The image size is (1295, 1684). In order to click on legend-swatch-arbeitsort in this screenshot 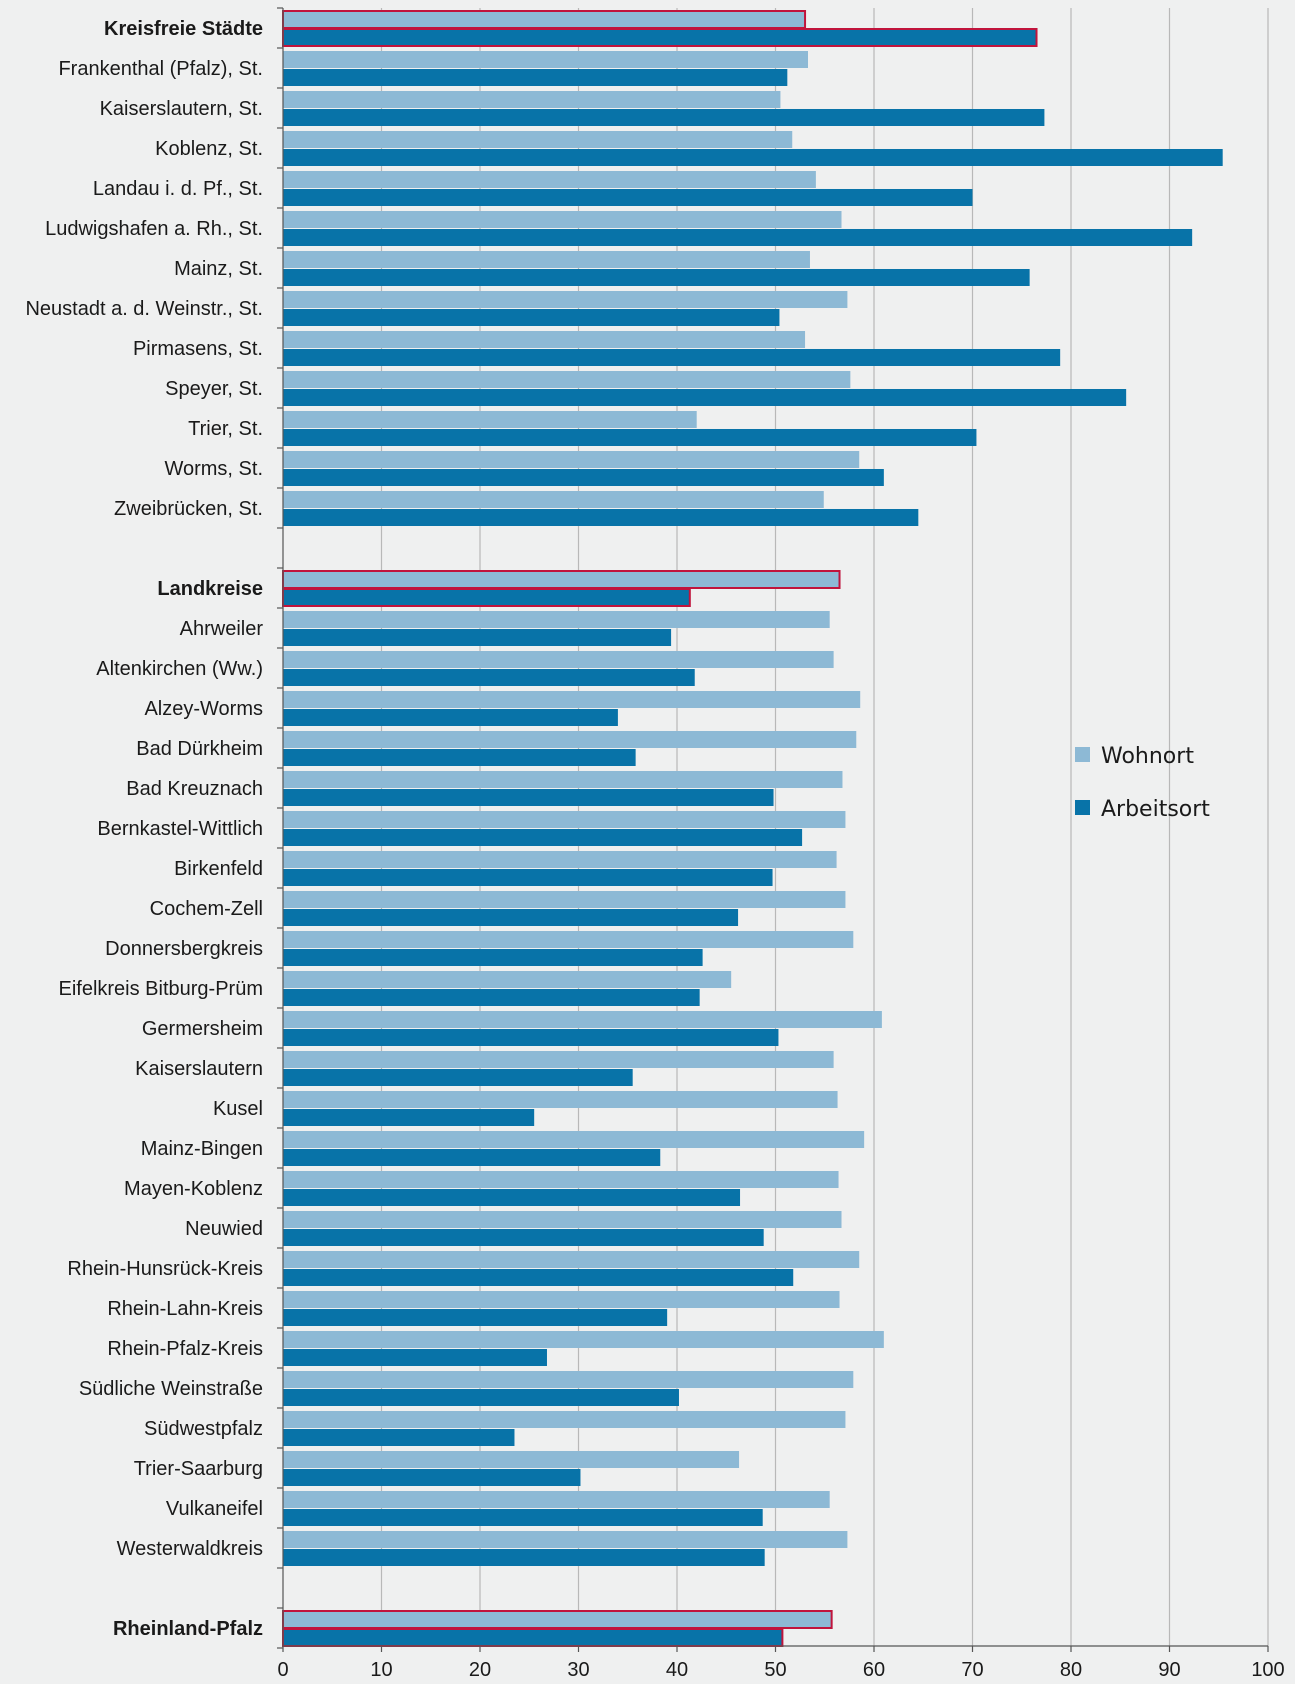, I will do `click(1082, 807)`.